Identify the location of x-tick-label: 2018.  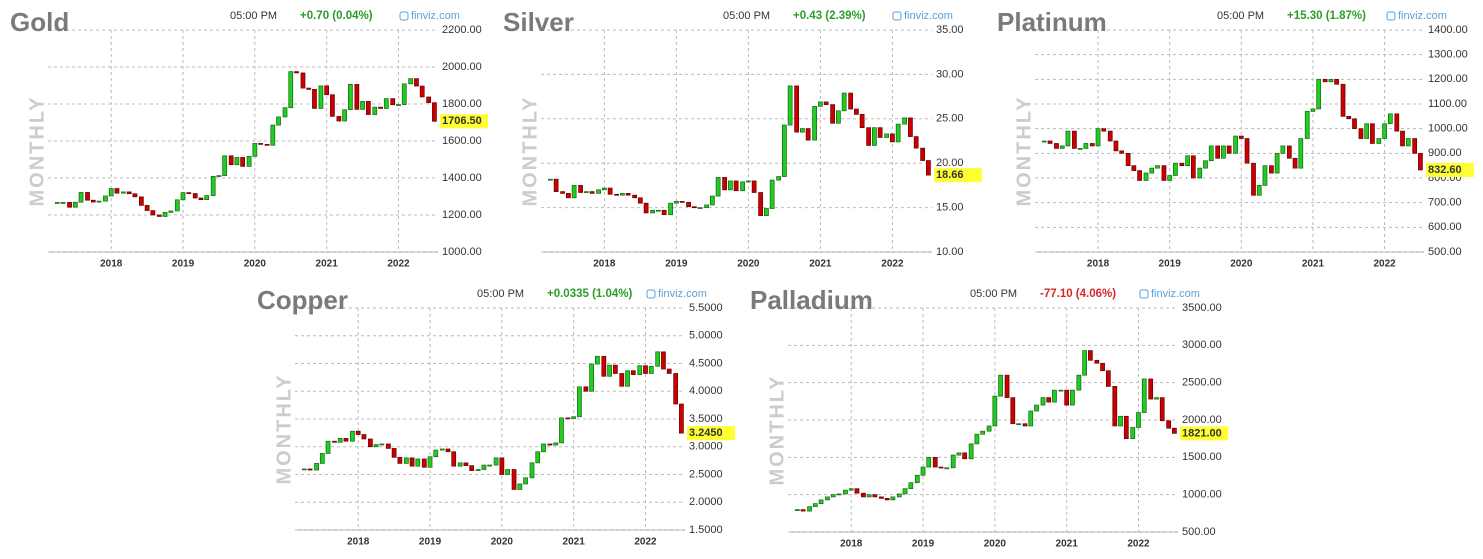
(358, 542).